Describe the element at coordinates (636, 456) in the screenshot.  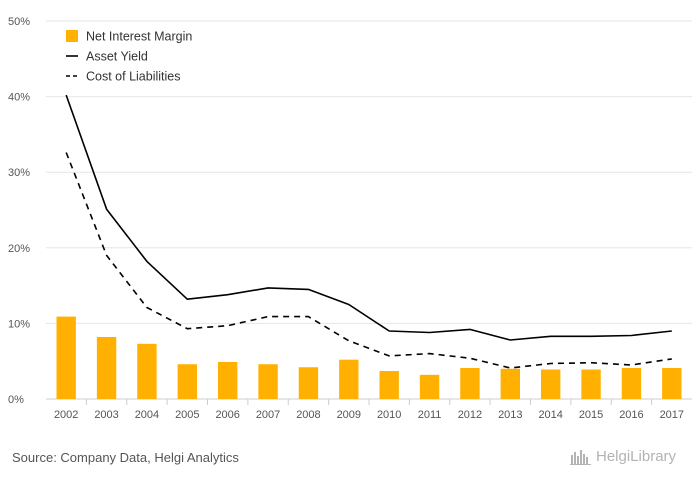
I see `logo-text: HelgiLibrary` at that location.